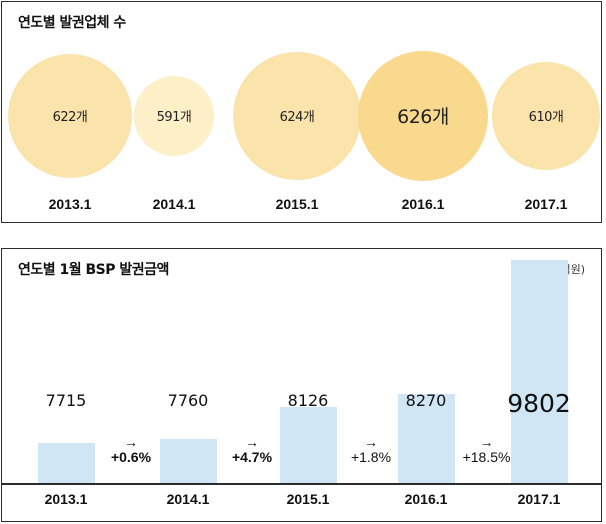 Image resolution: width=606 pixels, height=524 pixels. Describe the element at coordinates (426, 438) in the screenshot. I see `bar-2016.1` at that location.